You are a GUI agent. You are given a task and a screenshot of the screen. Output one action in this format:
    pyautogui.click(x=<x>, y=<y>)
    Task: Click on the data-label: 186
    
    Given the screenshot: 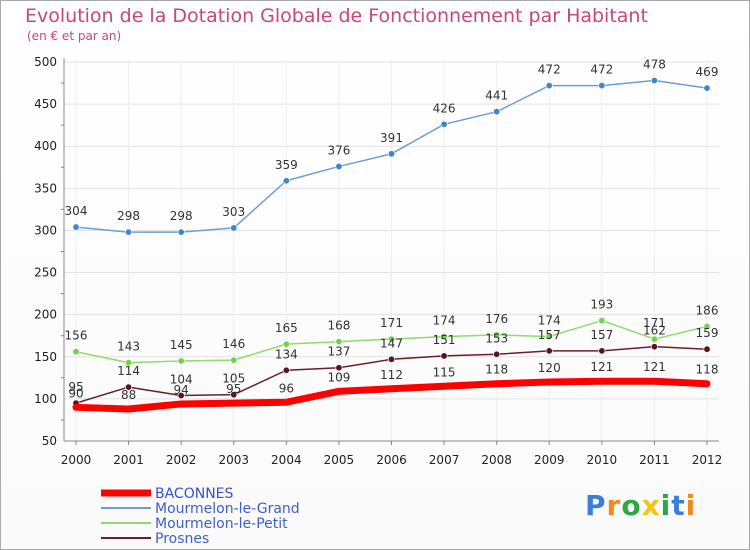 What is the action you would take?
    pyautogui.click(x=707, y=310)
    